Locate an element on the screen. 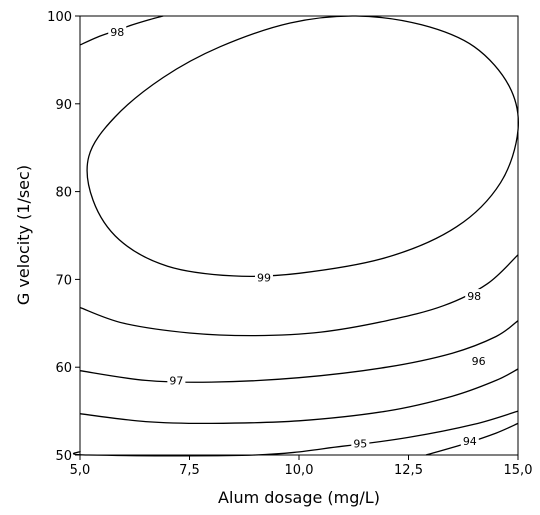  x-tick-label: 7,5 is located at coordinates (189, 470).